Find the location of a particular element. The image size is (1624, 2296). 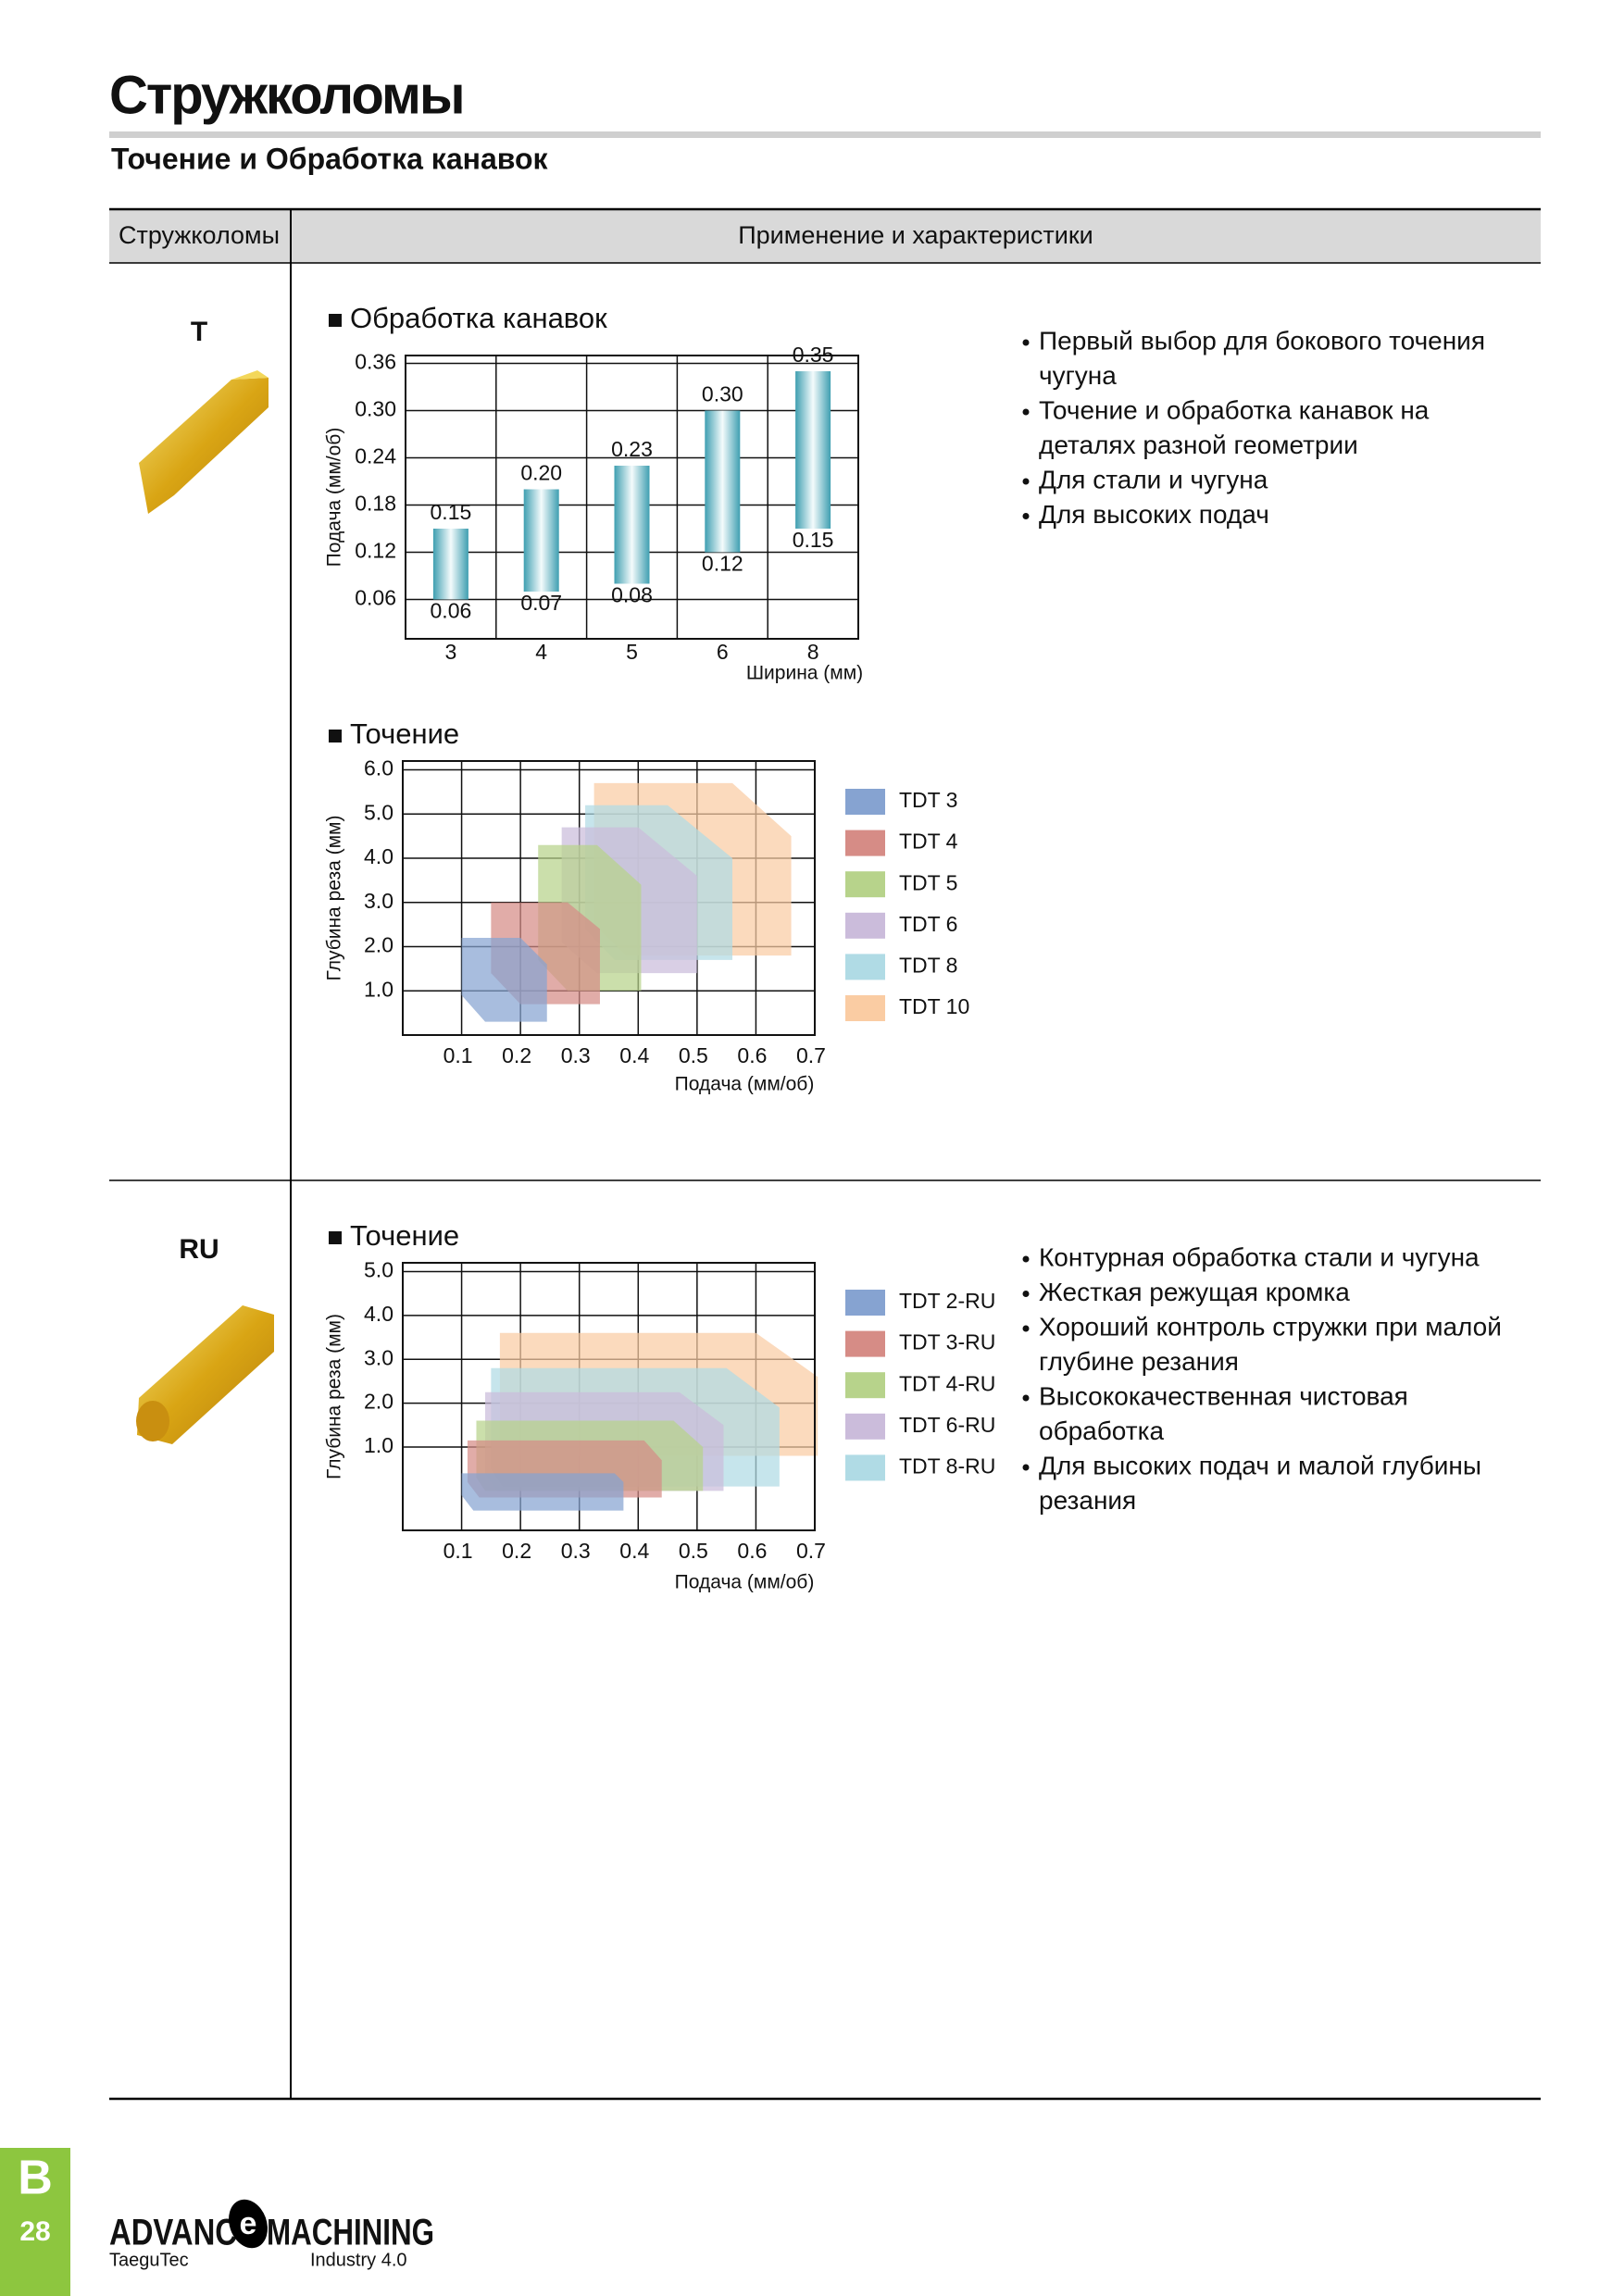

feature-text: Первый выбор для бокового точения is located at coordinates (1262, 340).